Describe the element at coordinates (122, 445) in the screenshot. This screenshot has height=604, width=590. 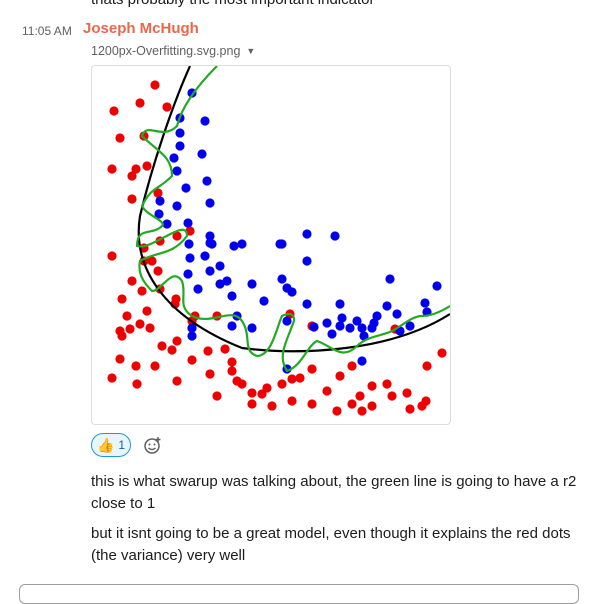
I see `reaction-count: 1` at that location.